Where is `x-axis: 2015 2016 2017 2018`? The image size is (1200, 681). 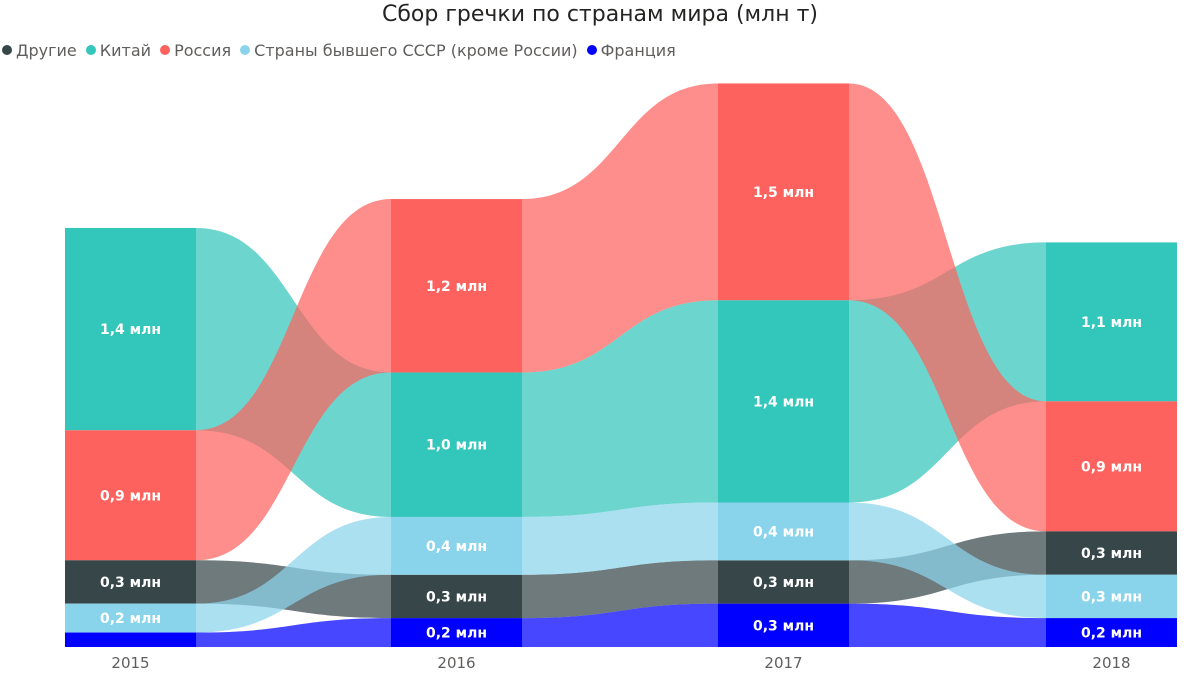 x-axis: 2015 2016 2017 2018 is located at coordinates (620, 663).